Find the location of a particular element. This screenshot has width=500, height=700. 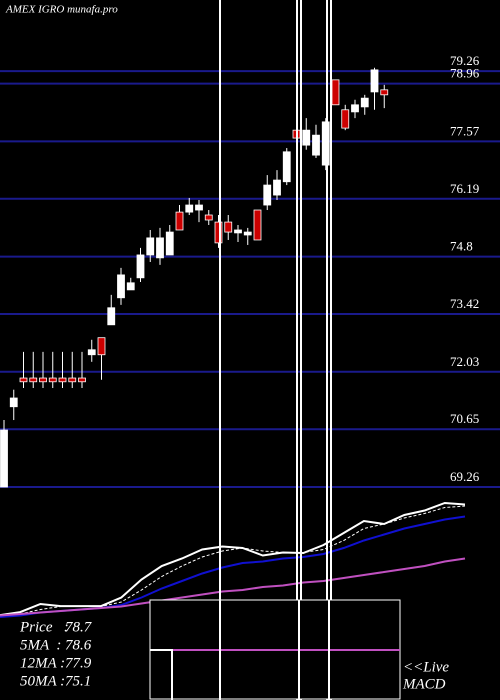

y-tick-label: 72.03 is located at coordinates (464, 361).